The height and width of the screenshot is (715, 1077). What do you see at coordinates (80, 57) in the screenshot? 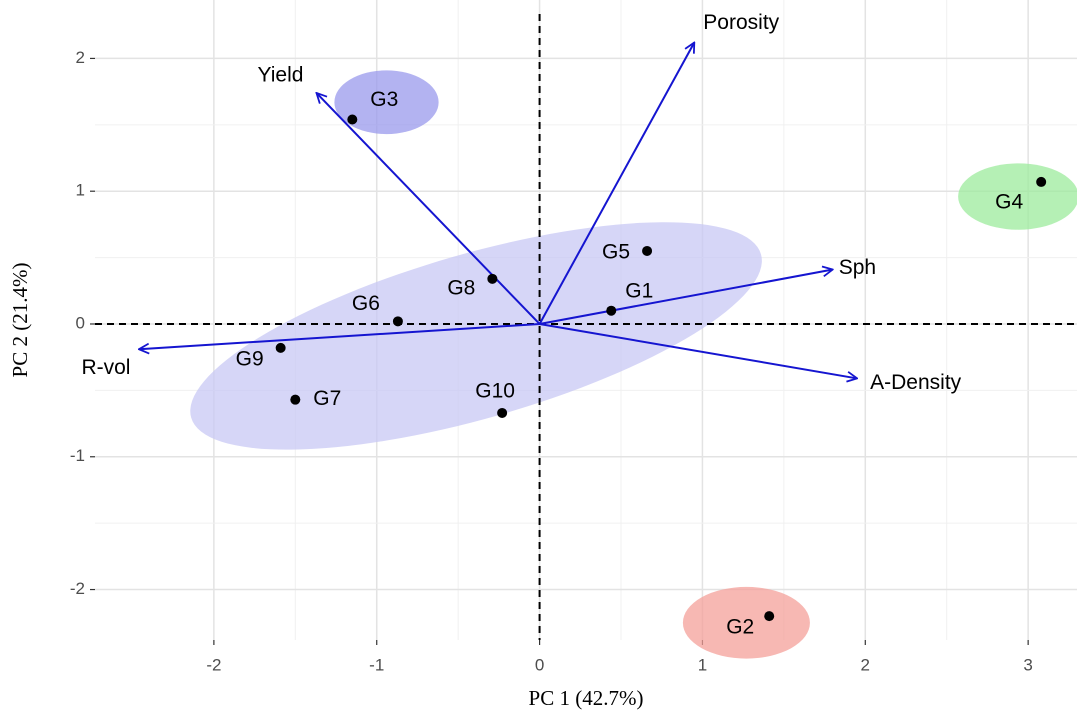
I see `y-tick-label: 2` at bounding box center [80, 57].